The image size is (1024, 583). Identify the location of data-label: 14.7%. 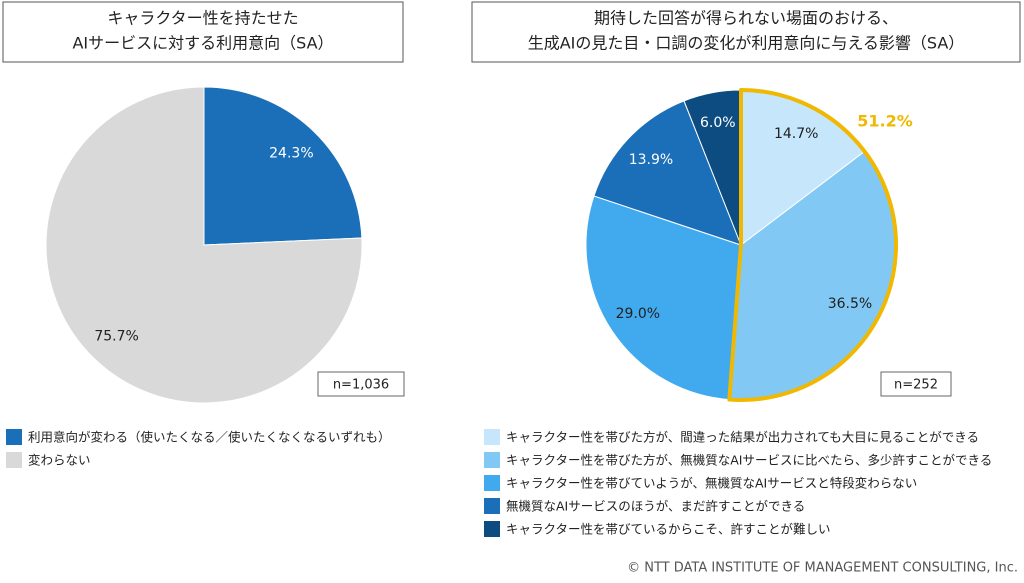
(796, 134).